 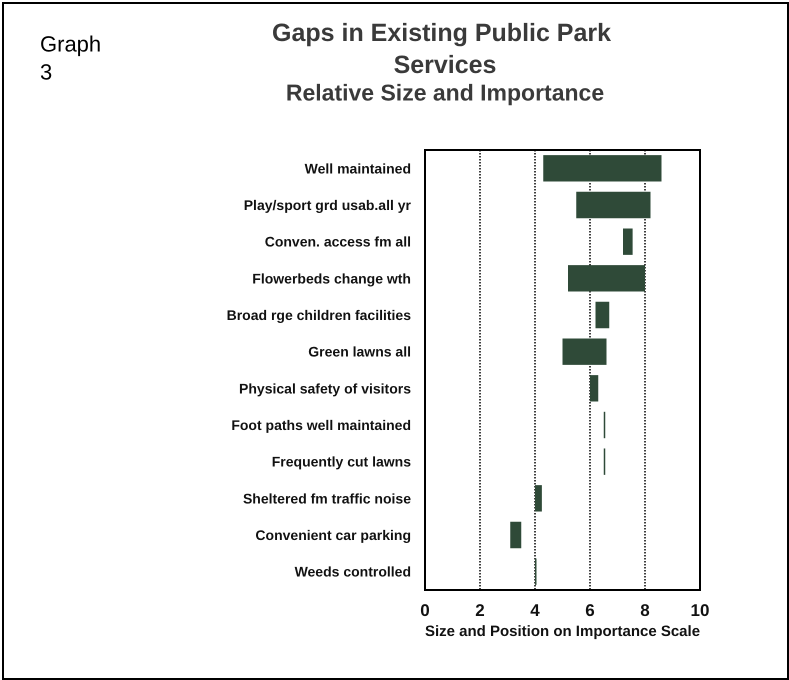 What do you see at coordinates (319, 315) in the screenshot?
I see `y-tick-label: Broad rge children facilities` at bounding box center [319, 315].